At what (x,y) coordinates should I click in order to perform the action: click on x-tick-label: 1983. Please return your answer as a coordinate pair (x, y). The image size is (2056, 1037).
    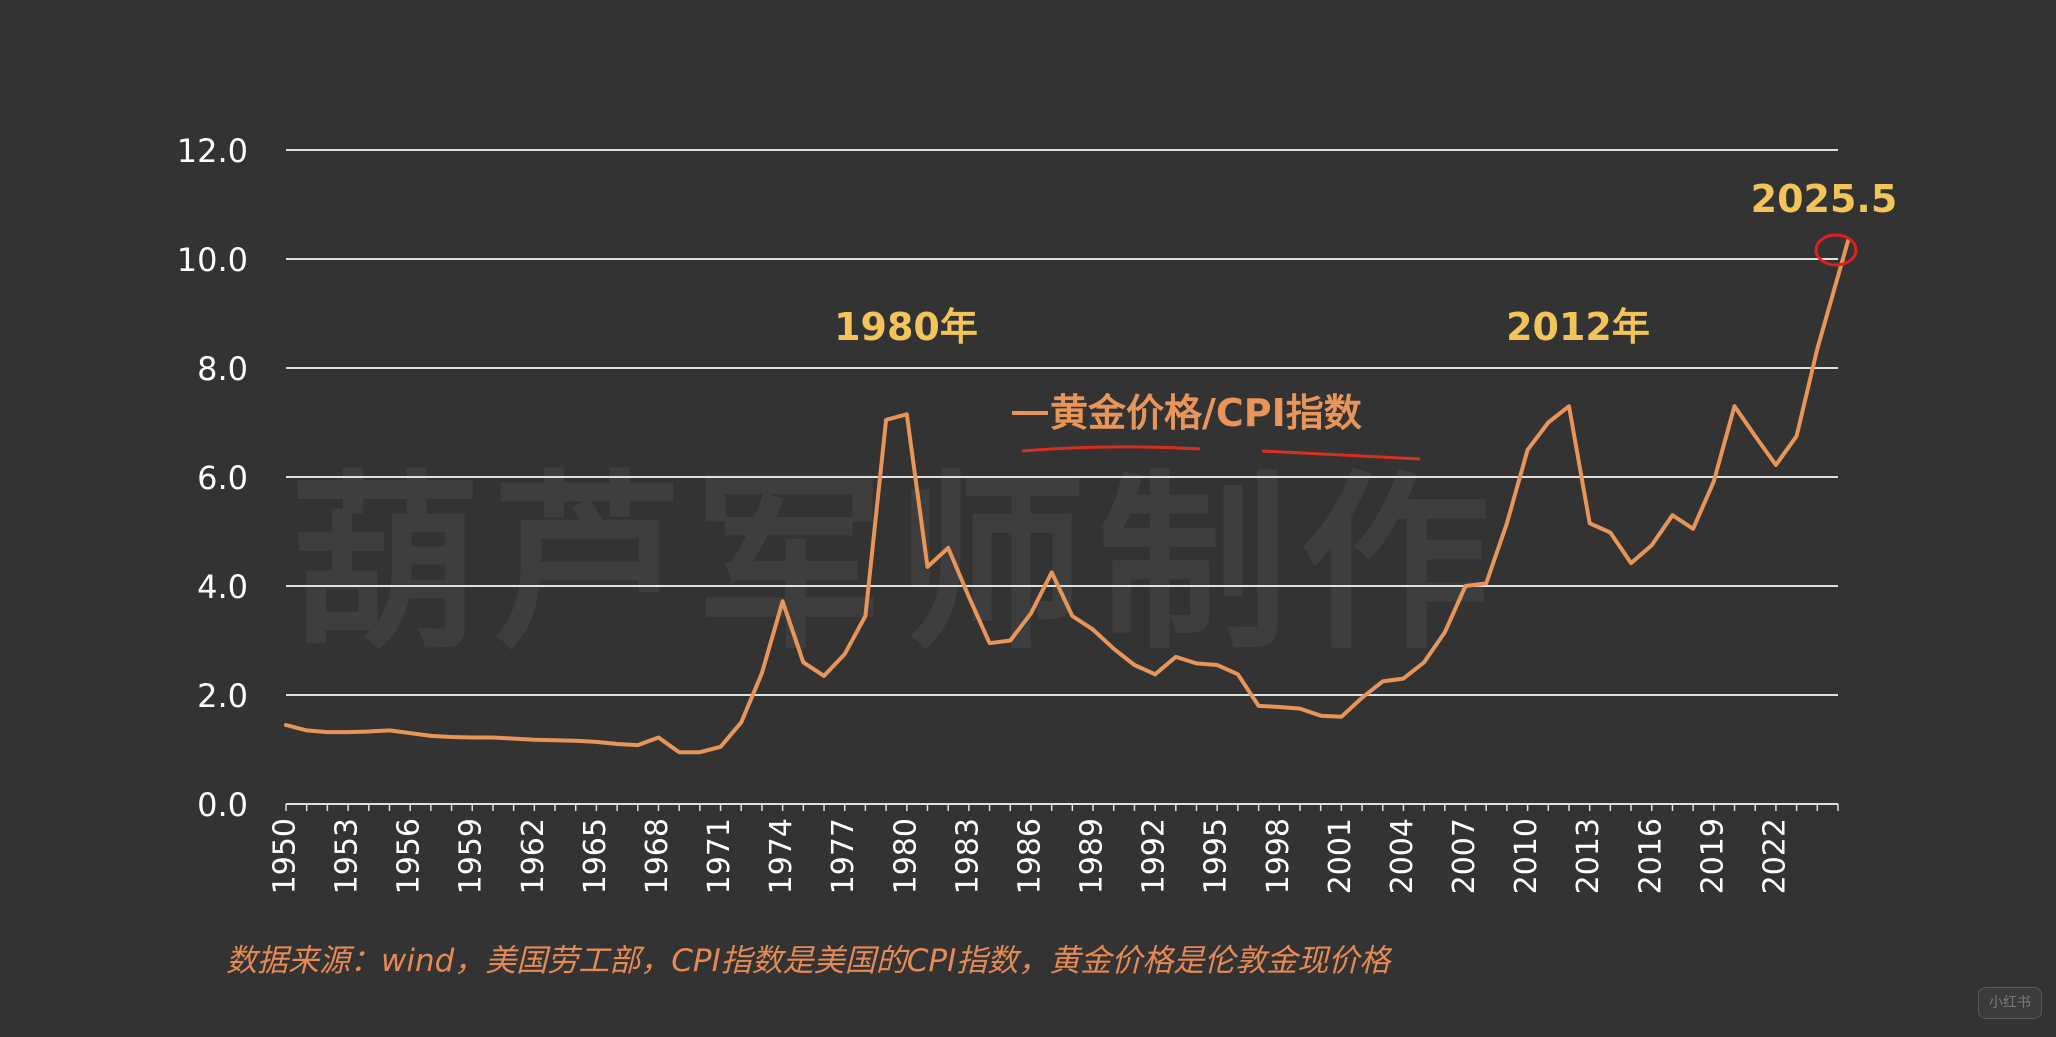
    Looking at the image, I should click on (967, 856).